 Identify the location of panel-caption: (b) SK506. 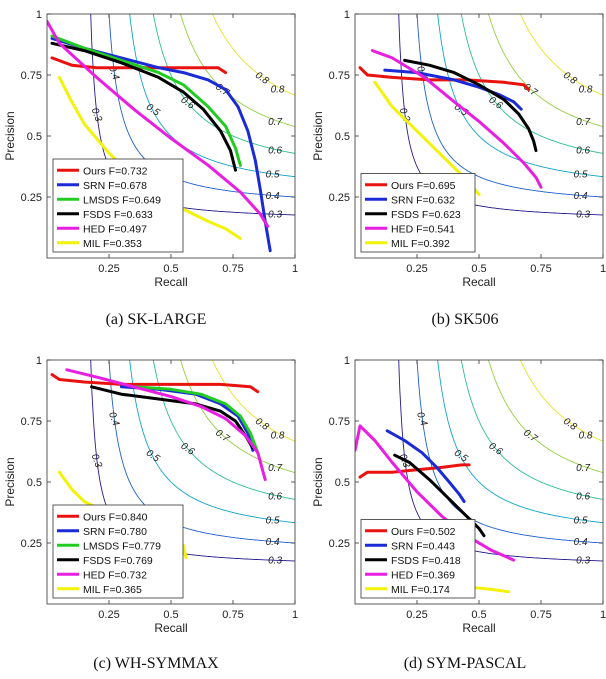
(464, 319).